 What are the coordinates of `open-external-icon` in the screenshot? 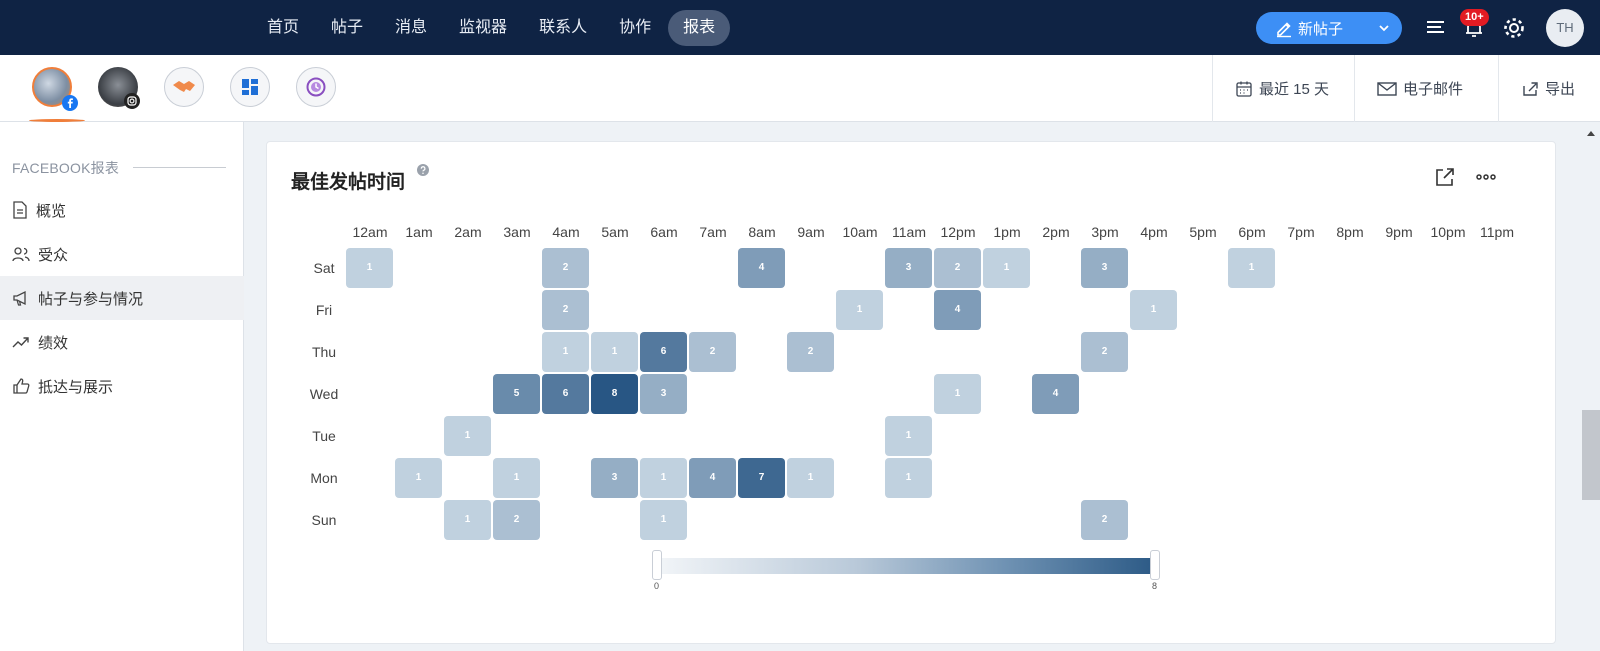 It's located at (1445, 177).